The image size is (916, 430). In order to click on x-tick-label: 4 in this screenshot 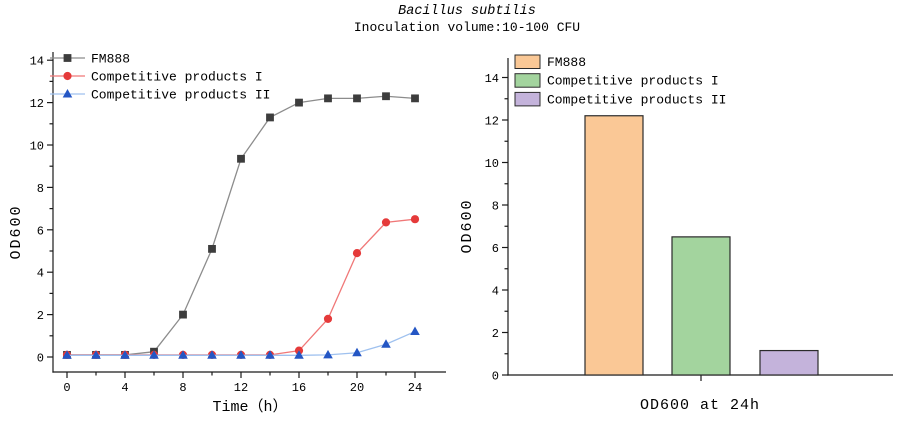, I will do `click(124, 388)`.